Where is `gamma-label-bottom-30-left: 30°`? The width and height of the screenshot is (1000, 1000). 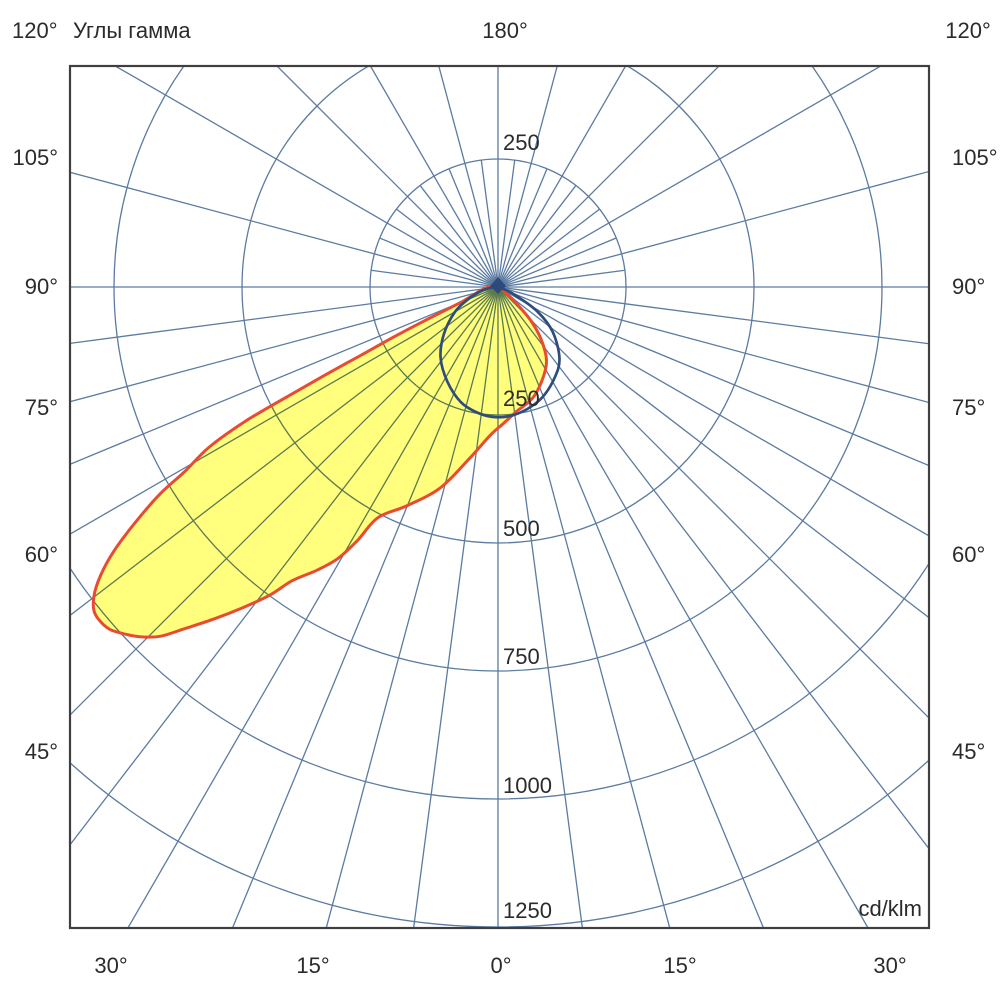 gamma-label-bottom-30-left: 30° is located at coordinates (111, 965).